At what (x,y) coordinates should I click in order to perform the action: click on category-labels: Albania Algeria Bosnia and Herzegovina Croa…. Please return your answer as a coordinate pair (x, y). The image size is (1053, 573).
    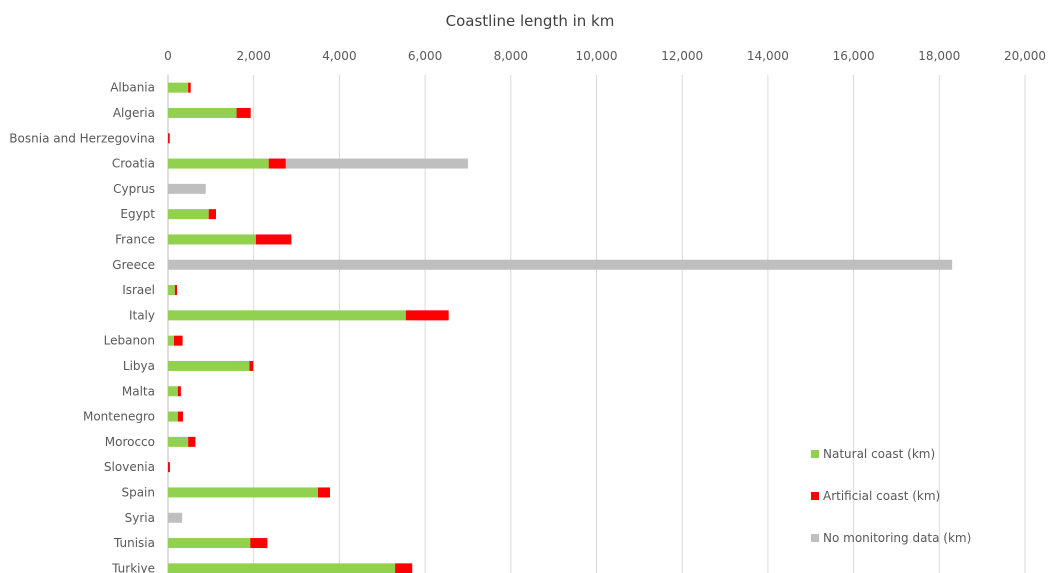
    Looking at the image, I should click on (82, 327).